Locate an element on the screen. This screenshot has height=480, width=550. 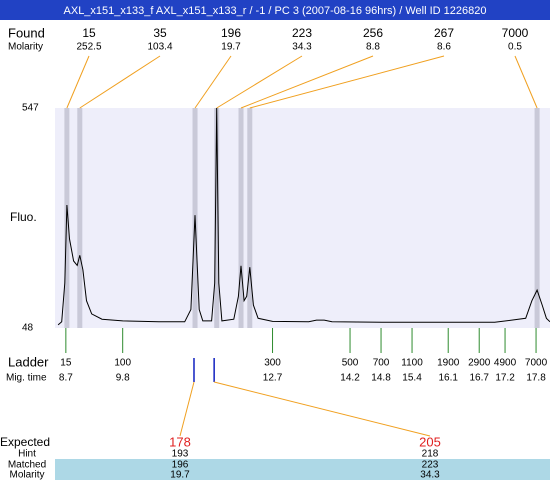
found-size: 196 is located at coordinates (231, 33).